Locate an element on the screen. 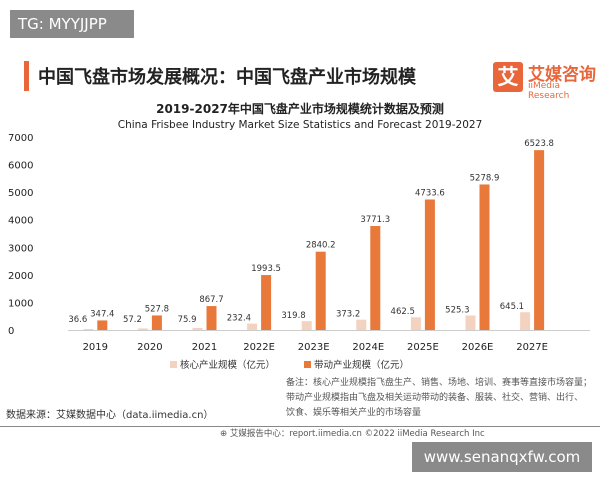  data-label: 36.6 is located at coordinates (77, 320).